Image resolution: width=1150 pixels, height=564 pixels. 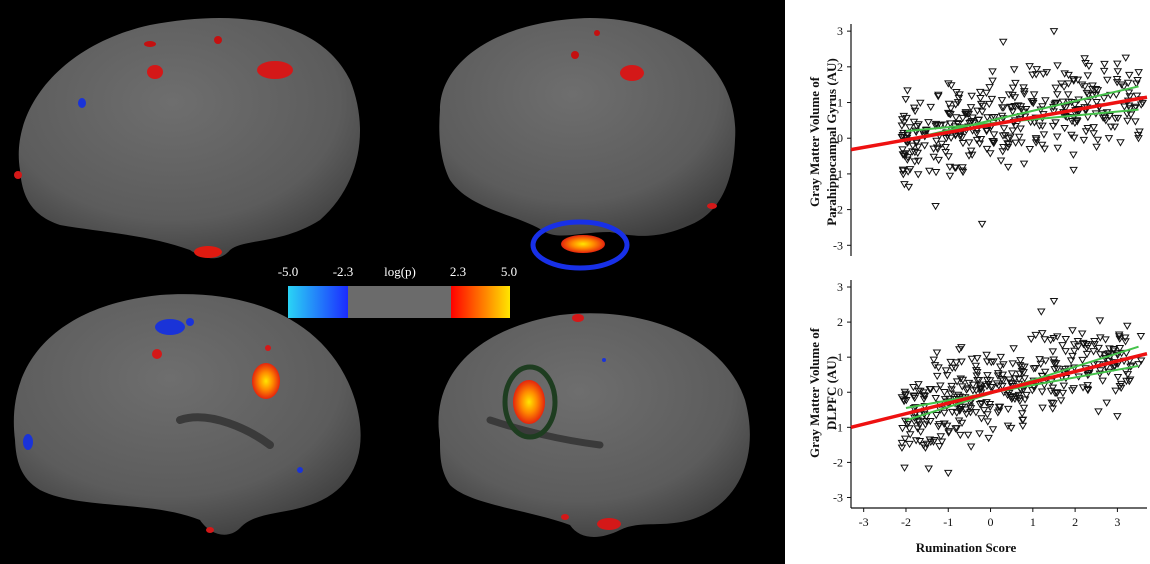 I want to click on y-tick-label: 1, so click(x=840, y=103).